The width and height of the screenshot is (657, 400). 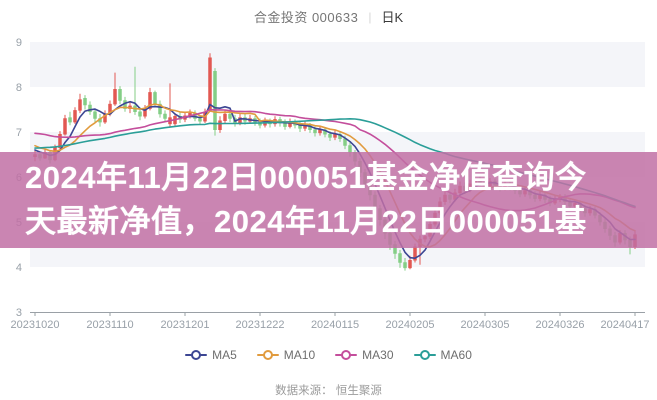 What do you see at coordinates (109, 325) in the screenshot?
I see `x-axis-tick-label: 20231110` at bounding box center [109, 325].